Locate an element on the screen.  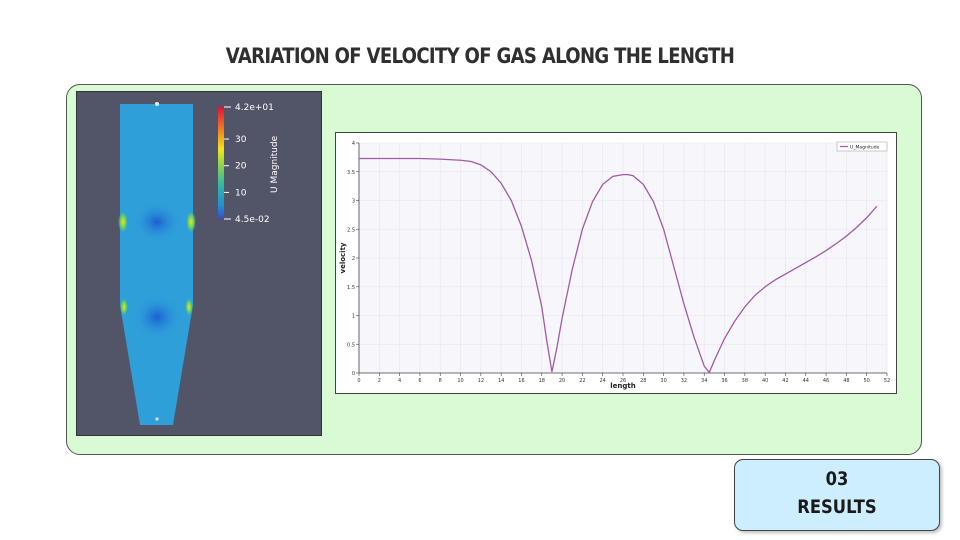
x-tick-label: 22 is located at coordinates (582, 381).